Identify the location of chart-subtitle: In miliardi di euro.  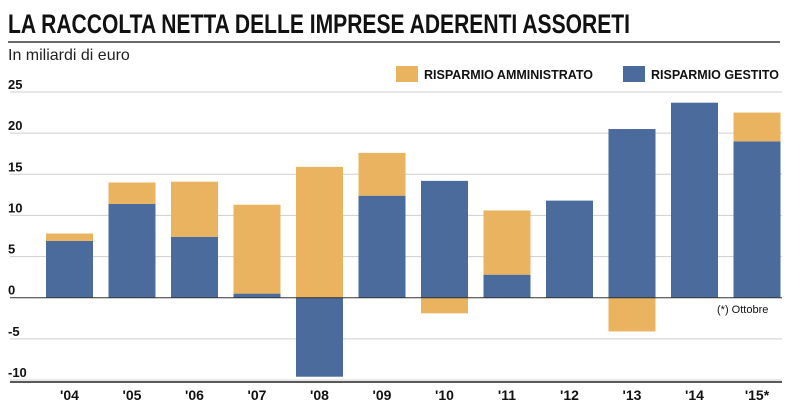
(69, 55).